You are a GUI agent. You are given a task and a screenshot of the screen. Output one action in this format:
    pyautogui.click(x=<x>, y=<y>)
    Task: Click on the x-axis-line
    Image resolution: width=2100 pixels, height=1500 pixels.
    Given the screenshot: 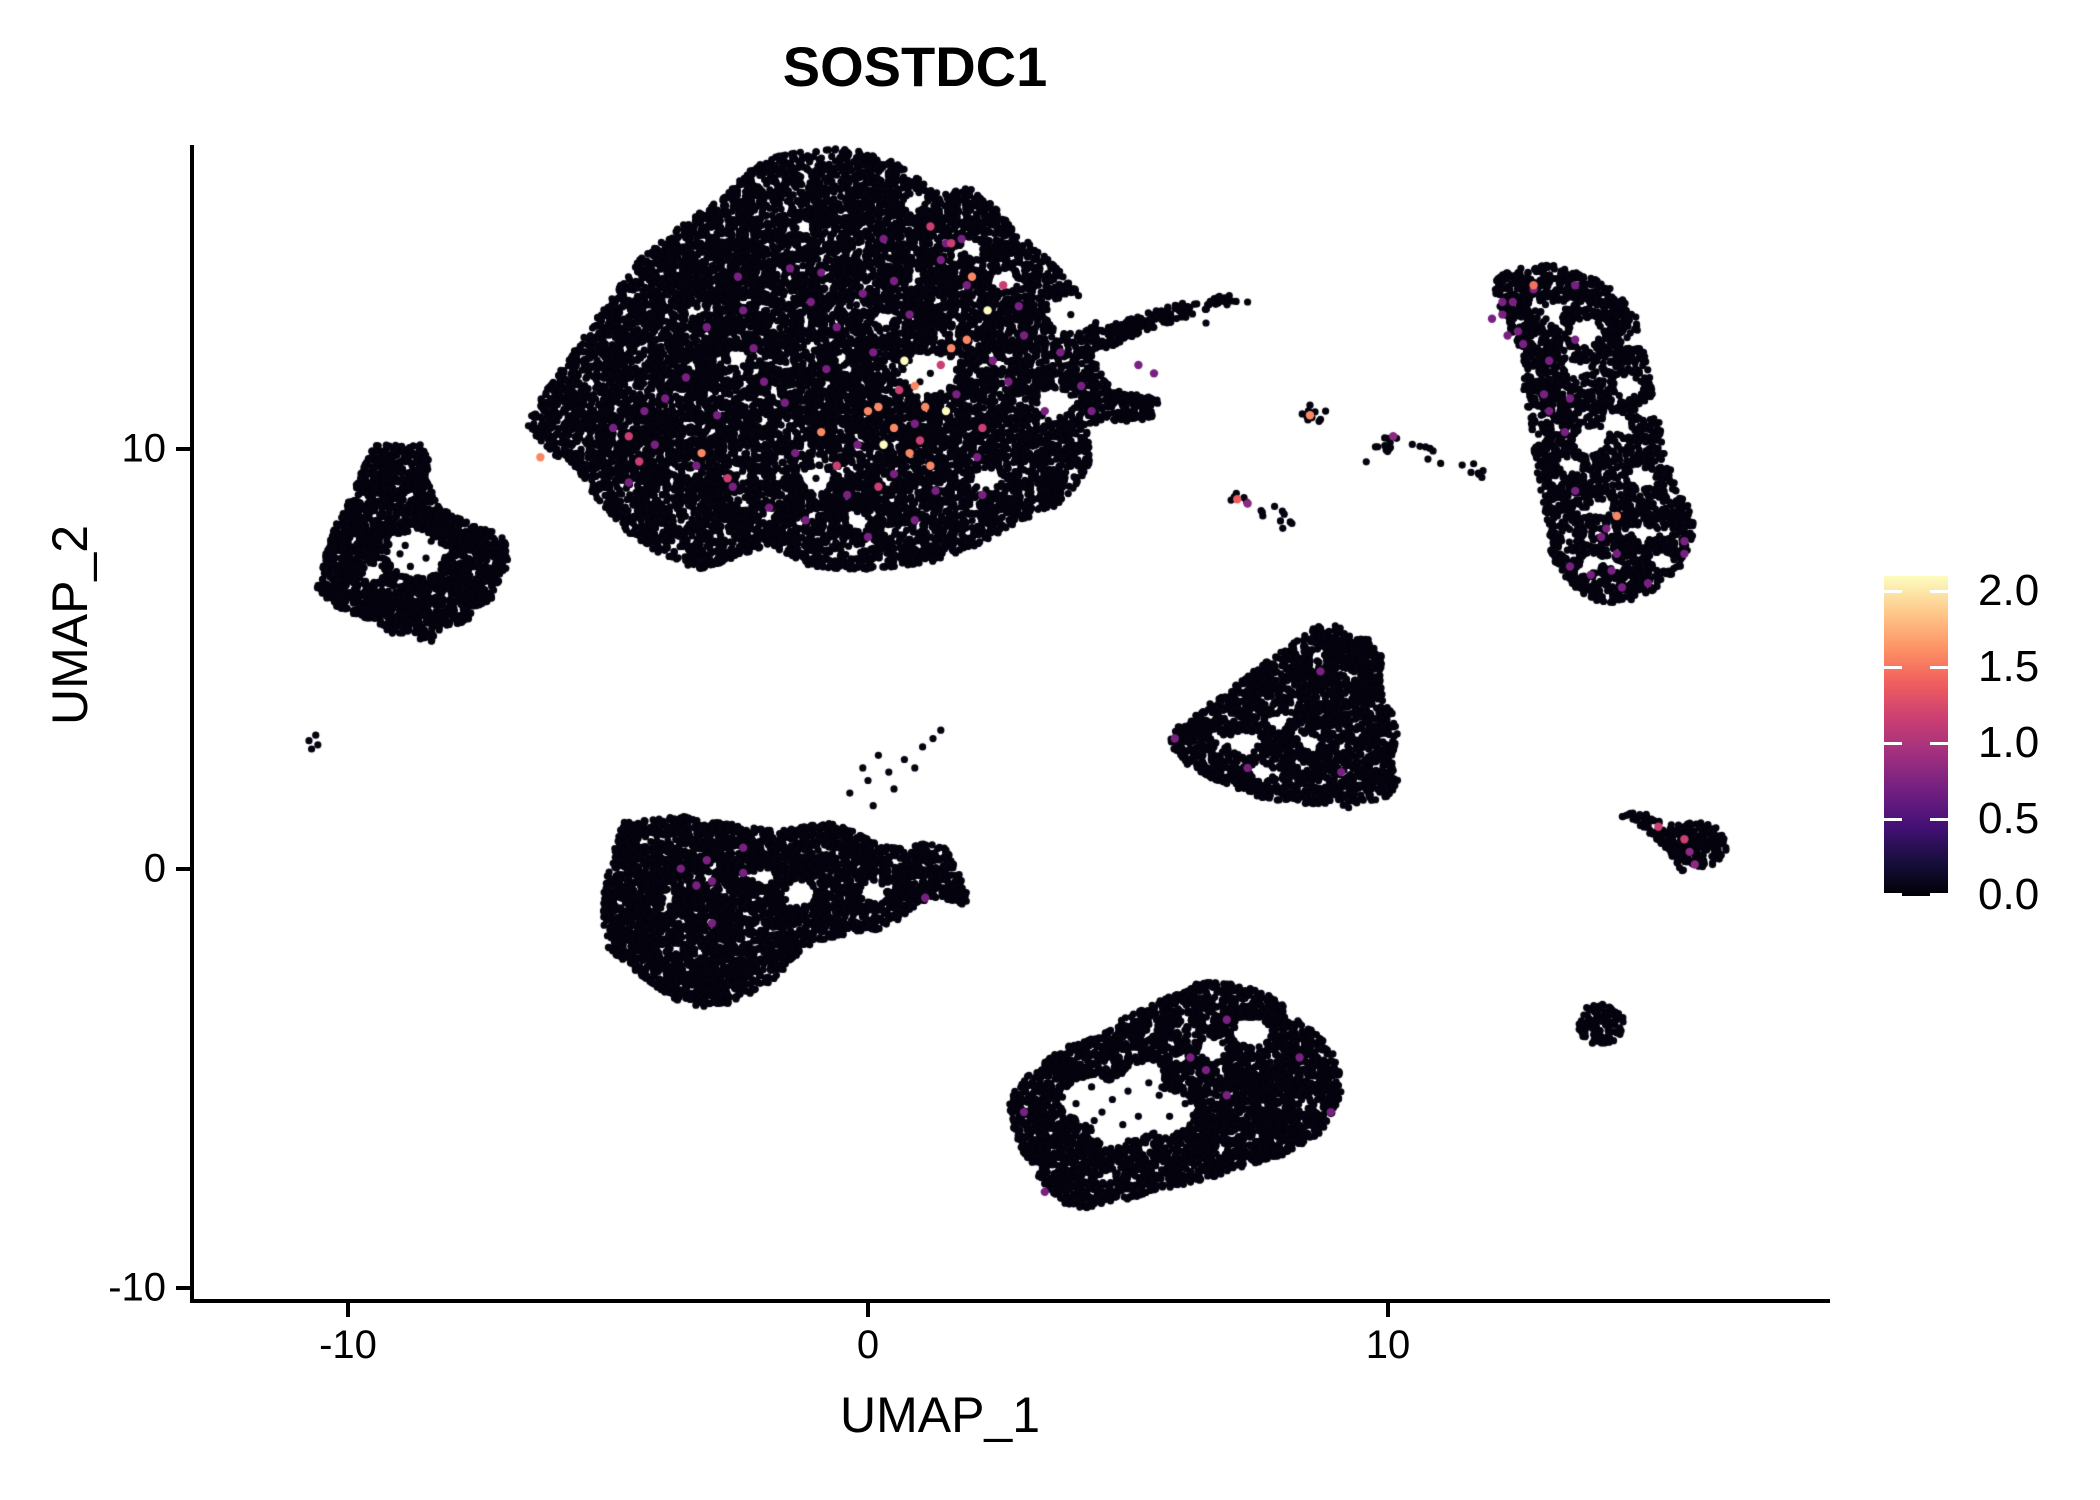 What is the action you would take?
    pyautogui.click(x=1010, y=1301)
    